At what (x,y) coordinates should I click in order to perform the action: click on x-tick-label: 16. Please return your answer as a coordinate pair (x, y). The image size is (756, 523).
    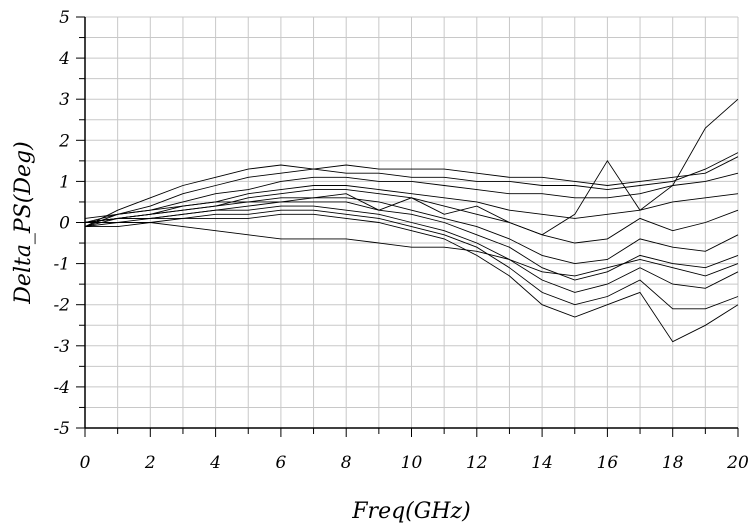
    Looking at the image, I should click on (608, 463).